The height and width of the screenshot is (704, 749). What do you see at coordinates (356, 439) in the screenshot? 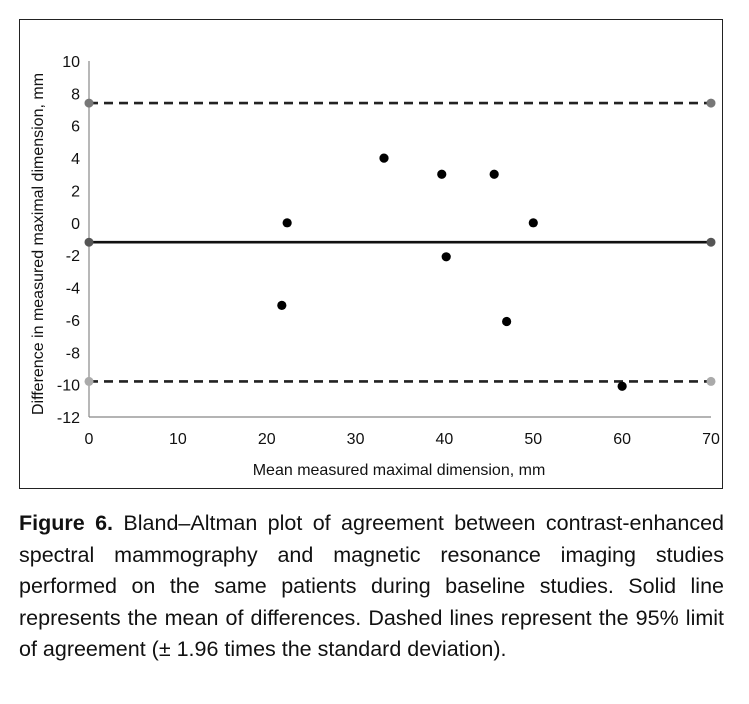
I see `x-tick-label: 30` at bounding box center [356, 439].